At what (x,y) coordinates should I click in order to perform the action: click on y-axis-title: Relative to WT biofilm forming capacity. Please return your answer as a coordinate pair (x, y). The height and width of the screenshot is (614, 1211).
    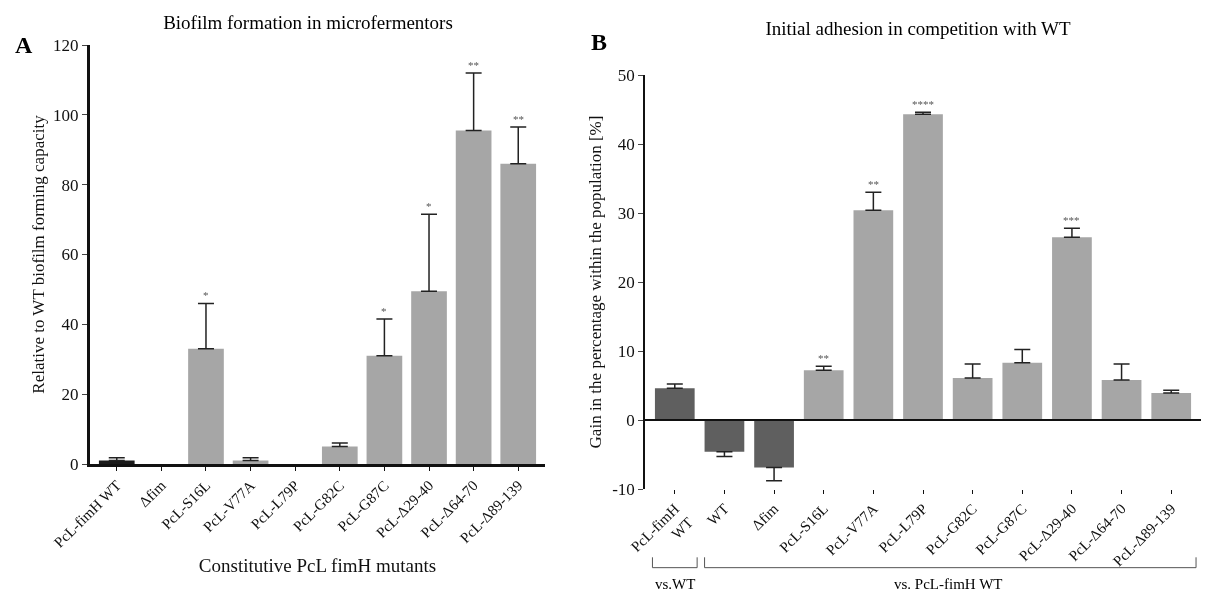
    Looking at the image, I should click on (38, 254).